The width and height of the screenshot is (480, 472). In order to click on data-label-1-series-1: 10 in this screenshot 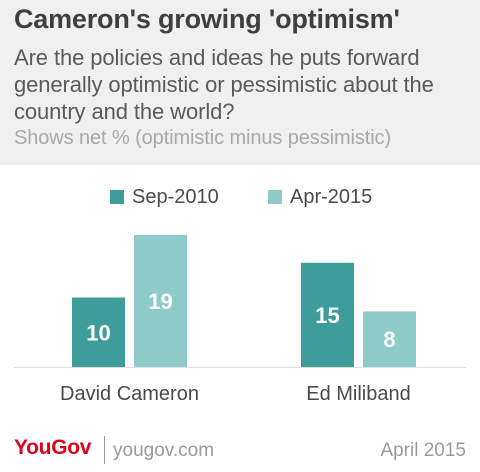, I will do `click(98, 332)`.